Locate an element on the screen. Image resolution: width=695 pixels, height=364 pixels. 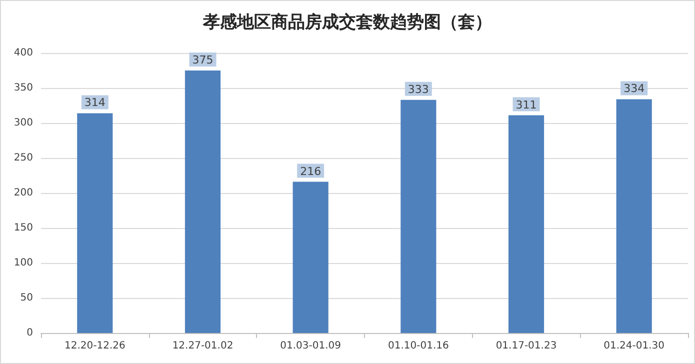
data-label: 375 is located at coordinates (203, 60).